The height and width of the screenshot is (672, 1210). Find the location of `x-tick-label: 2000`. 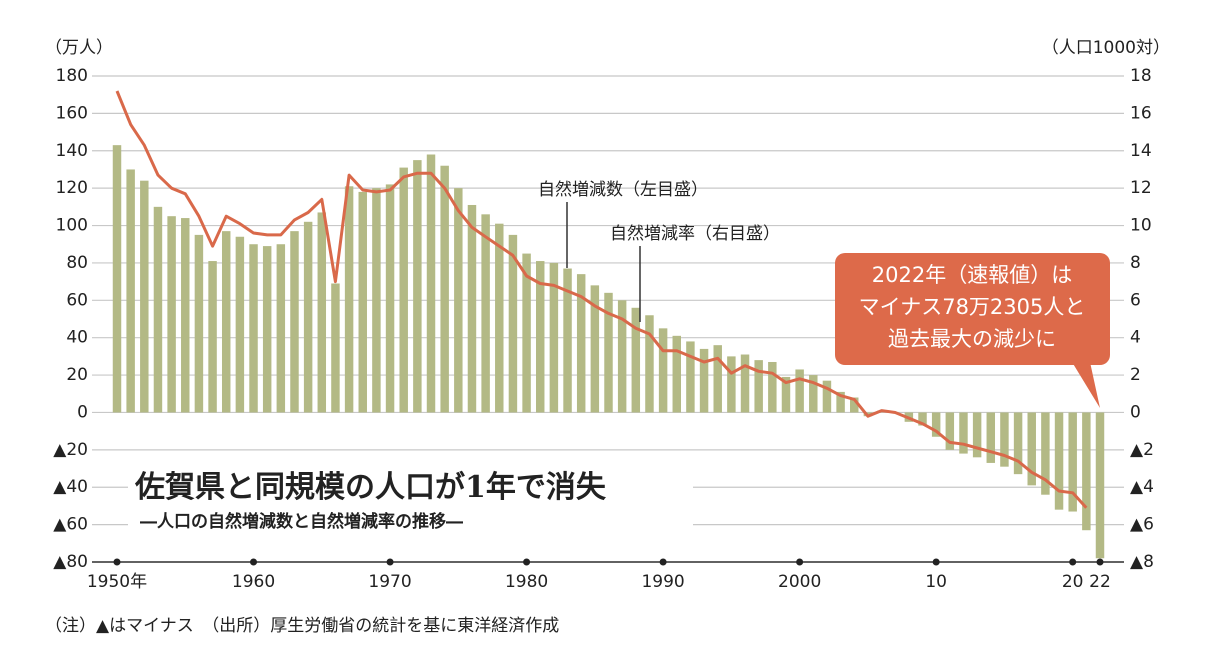

x-tick-label: 2000 is located at coordinates (799, 582).